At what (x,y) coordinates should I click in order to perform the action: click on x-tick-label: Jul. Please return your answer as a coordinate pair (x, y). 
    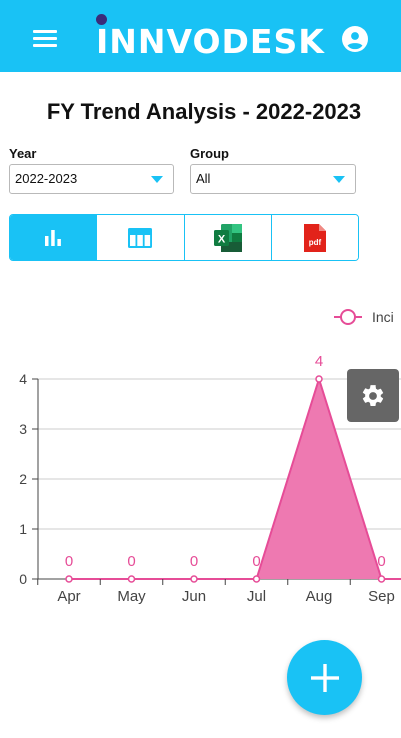
    Looking at the image, I should click on (256, 596).